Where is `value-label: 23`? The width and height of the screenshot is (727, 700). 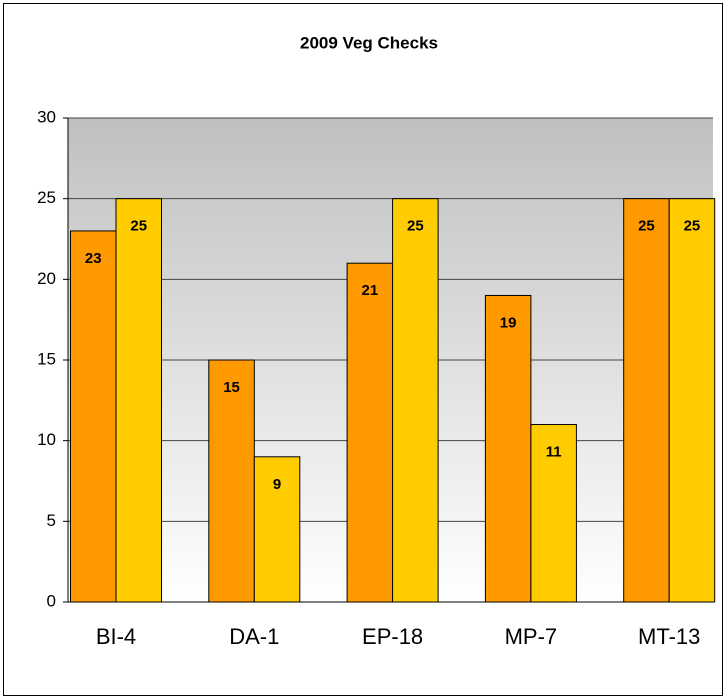
value-label: 23 is located at coordinates (93, 258).